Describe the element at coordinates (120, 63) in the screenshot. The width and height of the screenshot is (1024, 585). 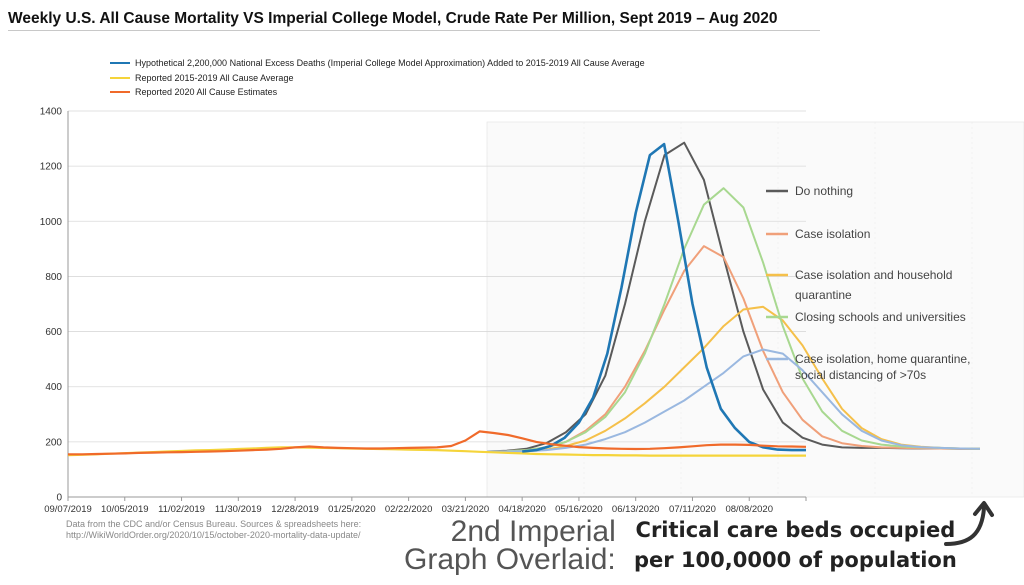
I see `legend-swatch-blue` at that location.